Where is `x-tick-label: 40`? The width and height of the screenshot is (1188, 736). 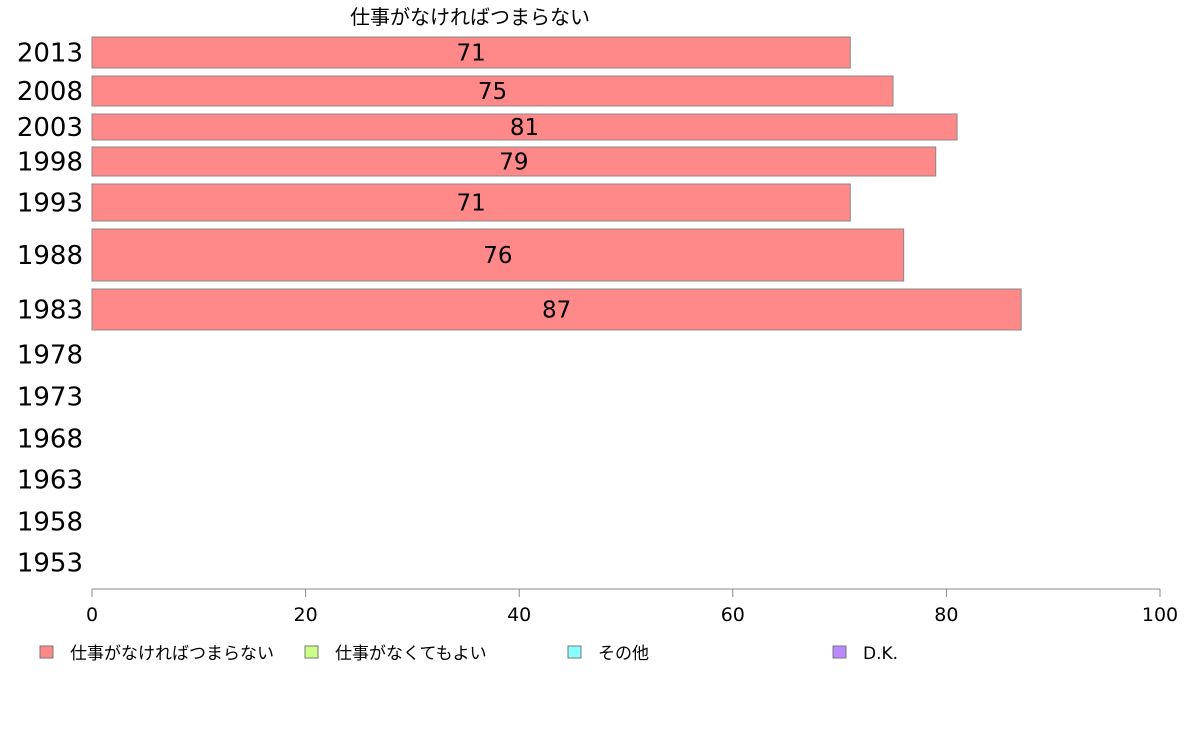
x-tick-label: 40 is located at coordinates (519, 615).